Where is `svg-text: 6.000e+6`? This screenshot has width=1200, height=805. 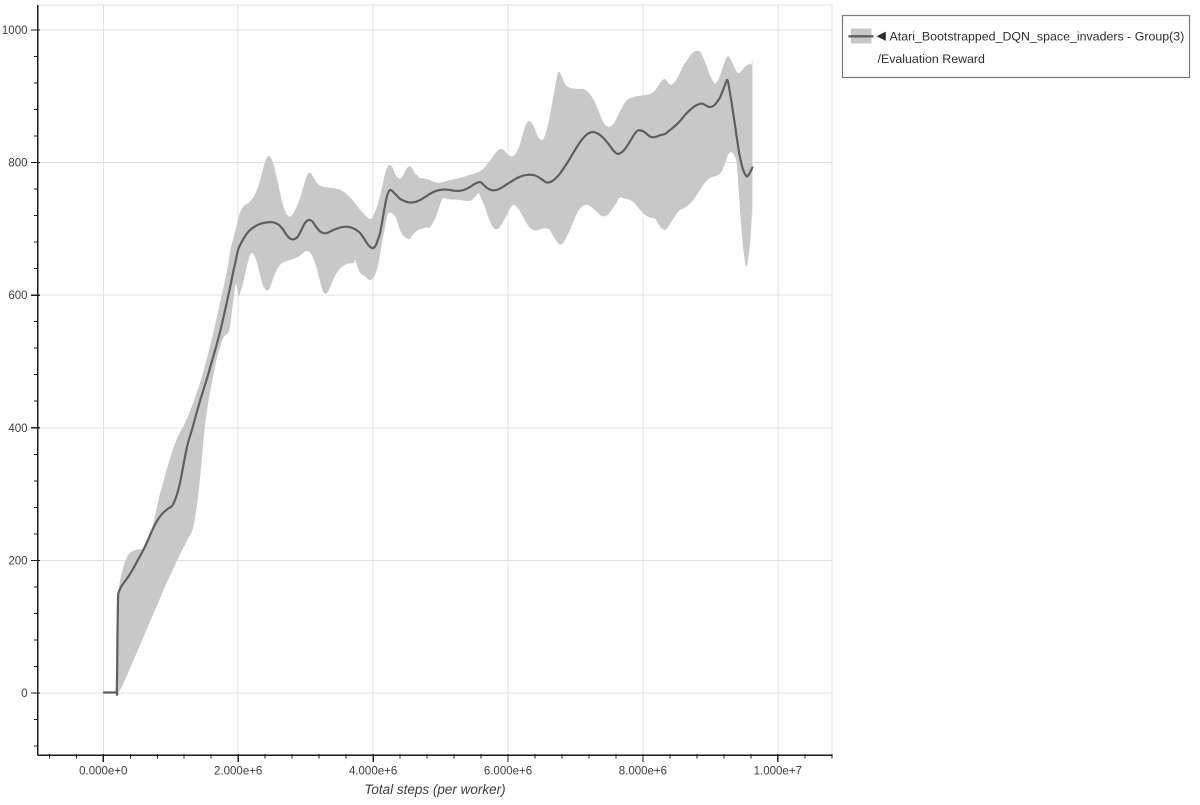
svg-text: 6.000e+6 is located at coordinates (508, 772).